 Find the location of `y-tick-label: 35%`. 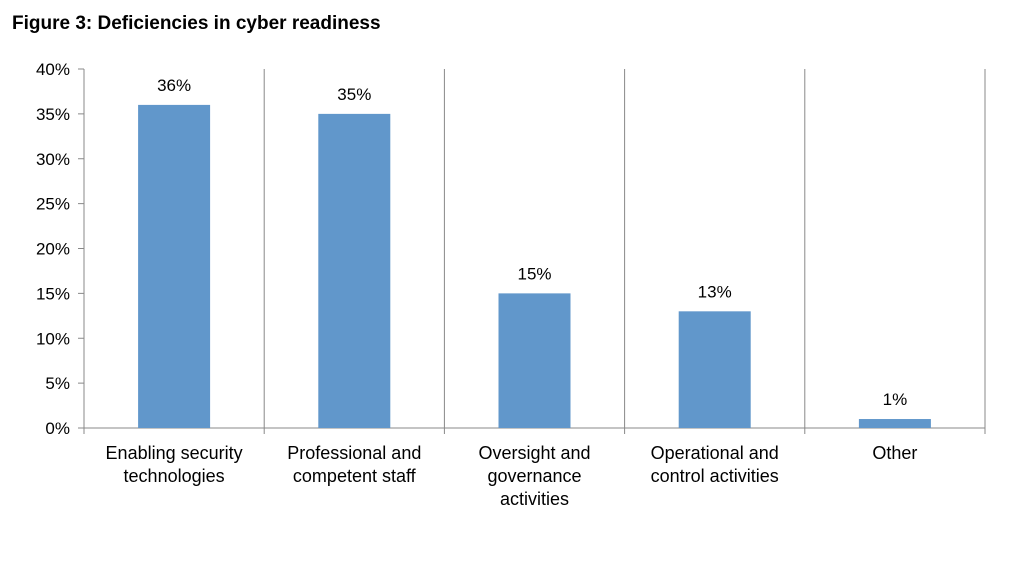

y-tick-label: 35% is located at coordinates (53, 114).